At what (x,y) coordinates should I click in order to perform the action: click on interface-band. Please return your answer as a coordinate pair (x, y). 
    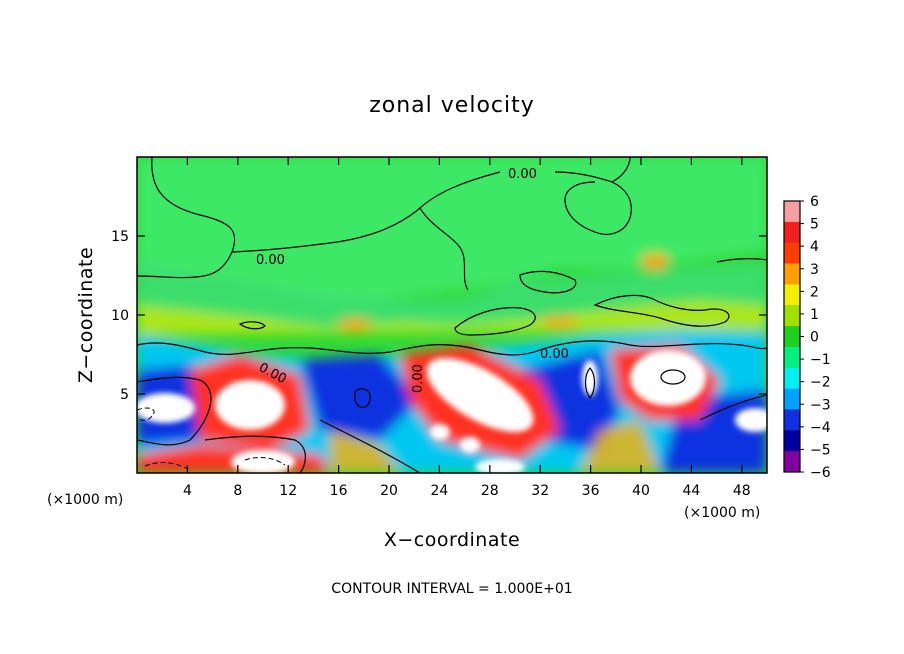
    Looking at the image, I should click on (452, 317).